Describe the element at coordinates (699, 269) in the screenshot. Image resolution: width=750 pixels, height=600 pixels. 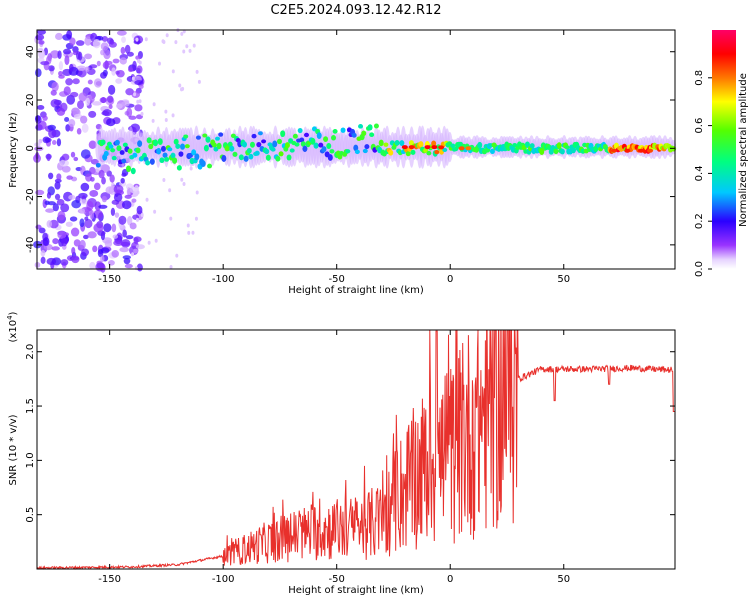
I see `colorbar-tick-label: 0.0` at that location.